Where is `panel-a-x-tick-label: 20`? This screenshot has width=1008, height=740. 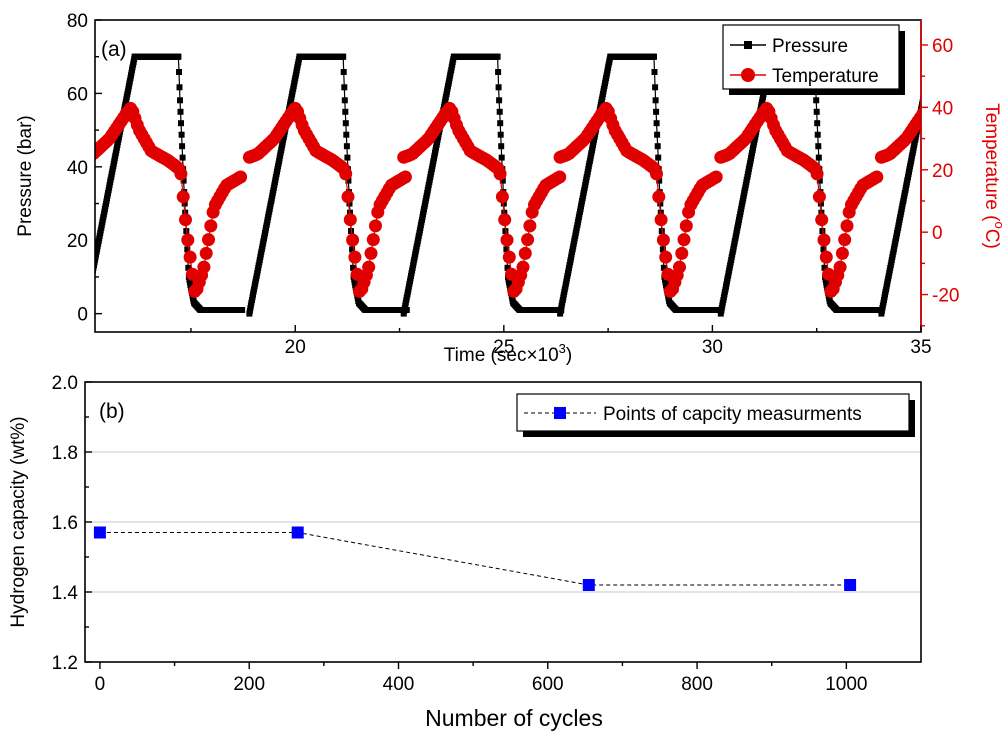 panel-a-x-tick-label: 20 is located at coordinates (295, 347).